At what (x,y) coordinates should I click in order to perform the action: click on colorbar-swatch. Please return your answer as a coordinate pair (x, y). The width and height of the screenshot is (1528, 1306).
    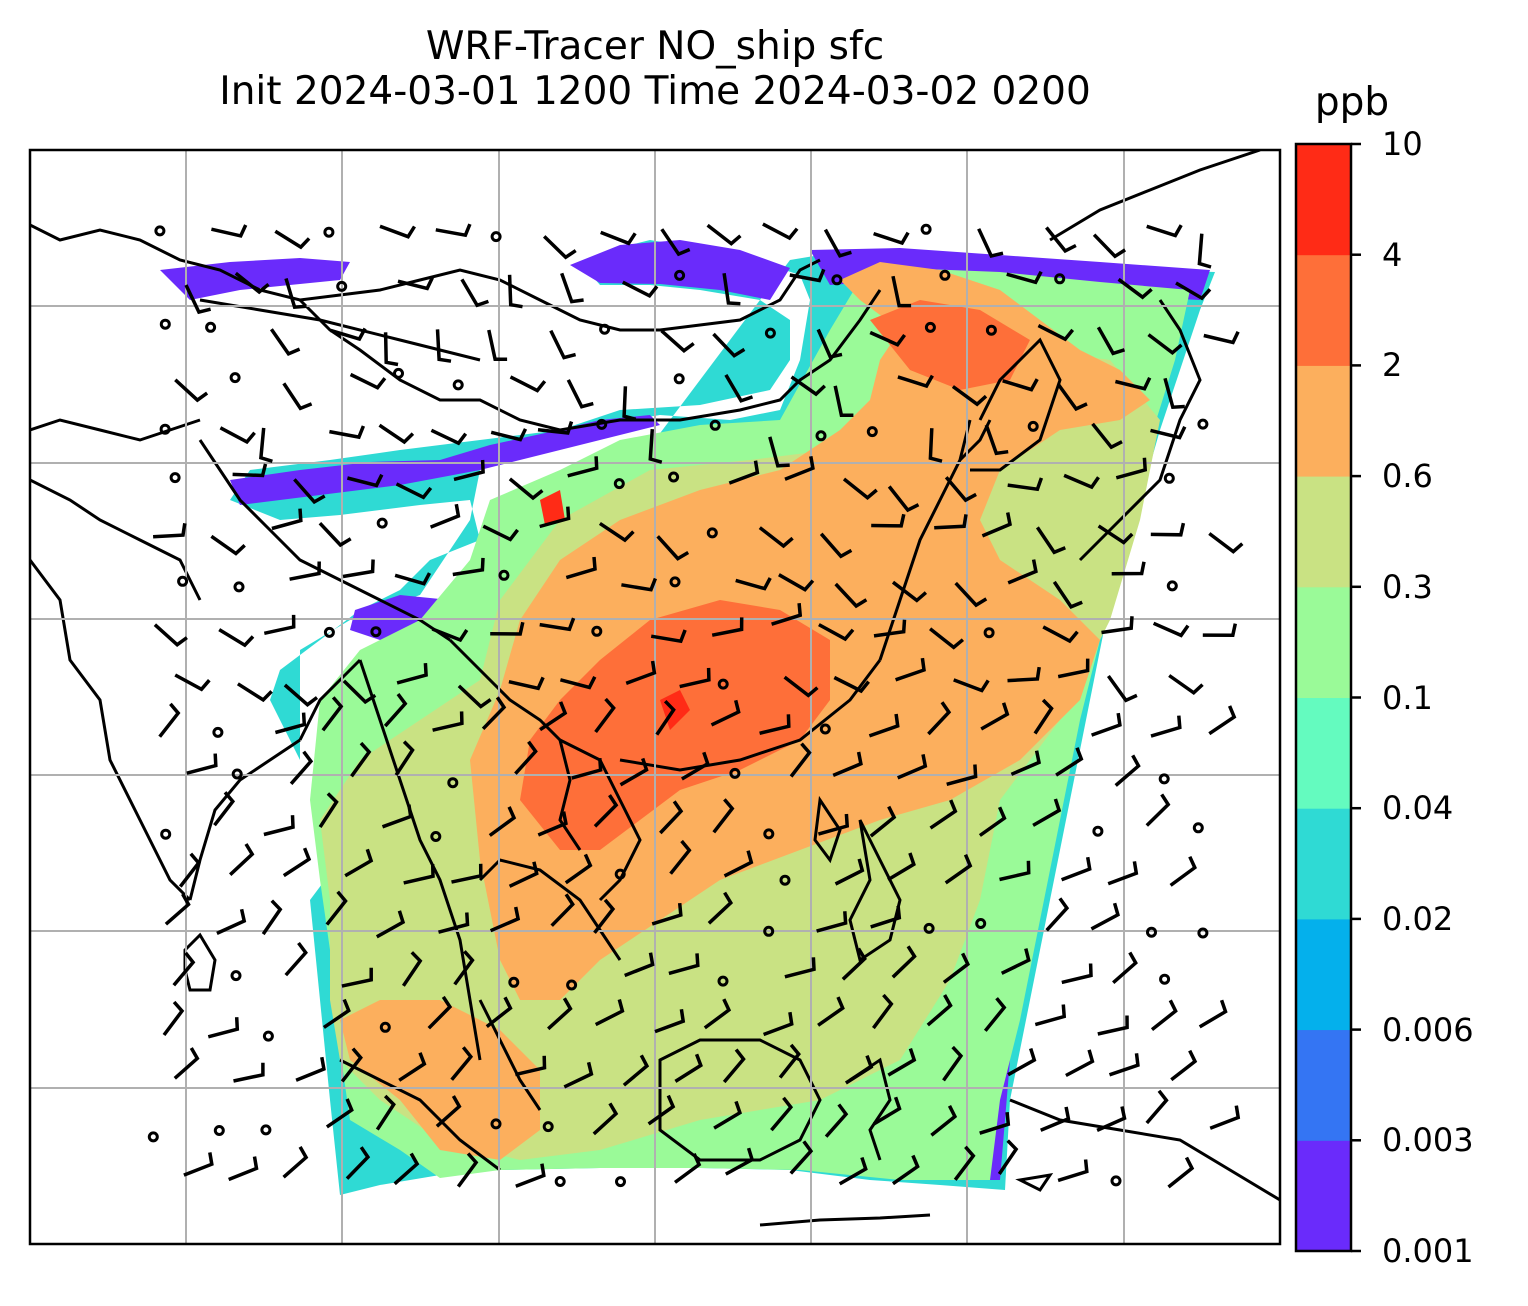
    Looking at the image, I should click on (1323, 864).